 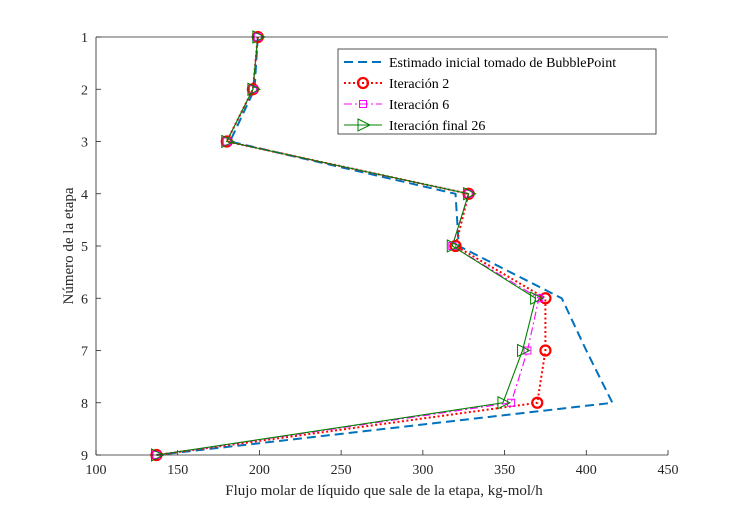 I want to click on x-tick-label: 300, so click(x=422, y=470).